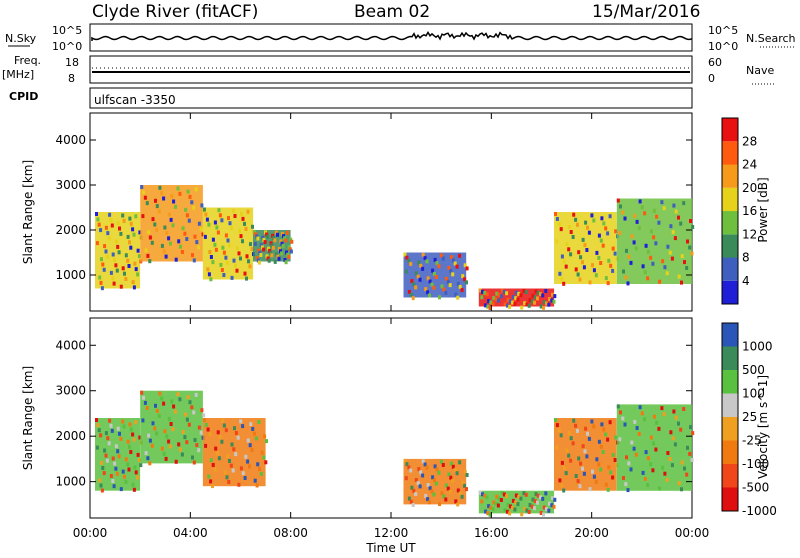 The image size is (800, 558). Describe the element at coordinates (715, 62) in the screenshot. I see `nave-tick-top: 60` at that location.